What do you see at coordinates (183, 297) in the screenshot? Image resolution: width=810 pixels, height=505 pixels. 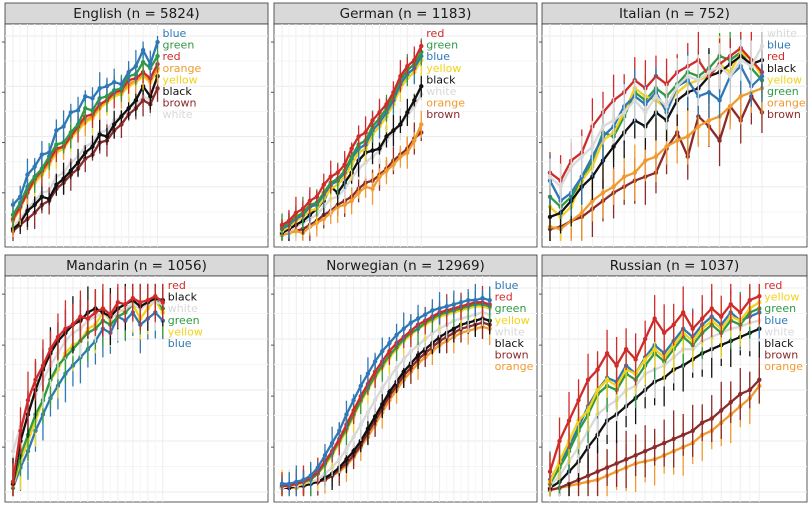 I see `series-label-black: black` at bounding box center [183, 297].